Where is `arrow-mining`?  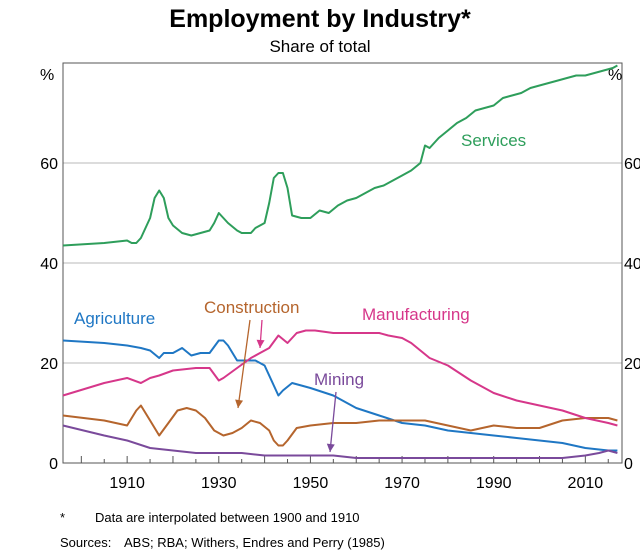 arrow-mining is located at coordinates (333, 422).